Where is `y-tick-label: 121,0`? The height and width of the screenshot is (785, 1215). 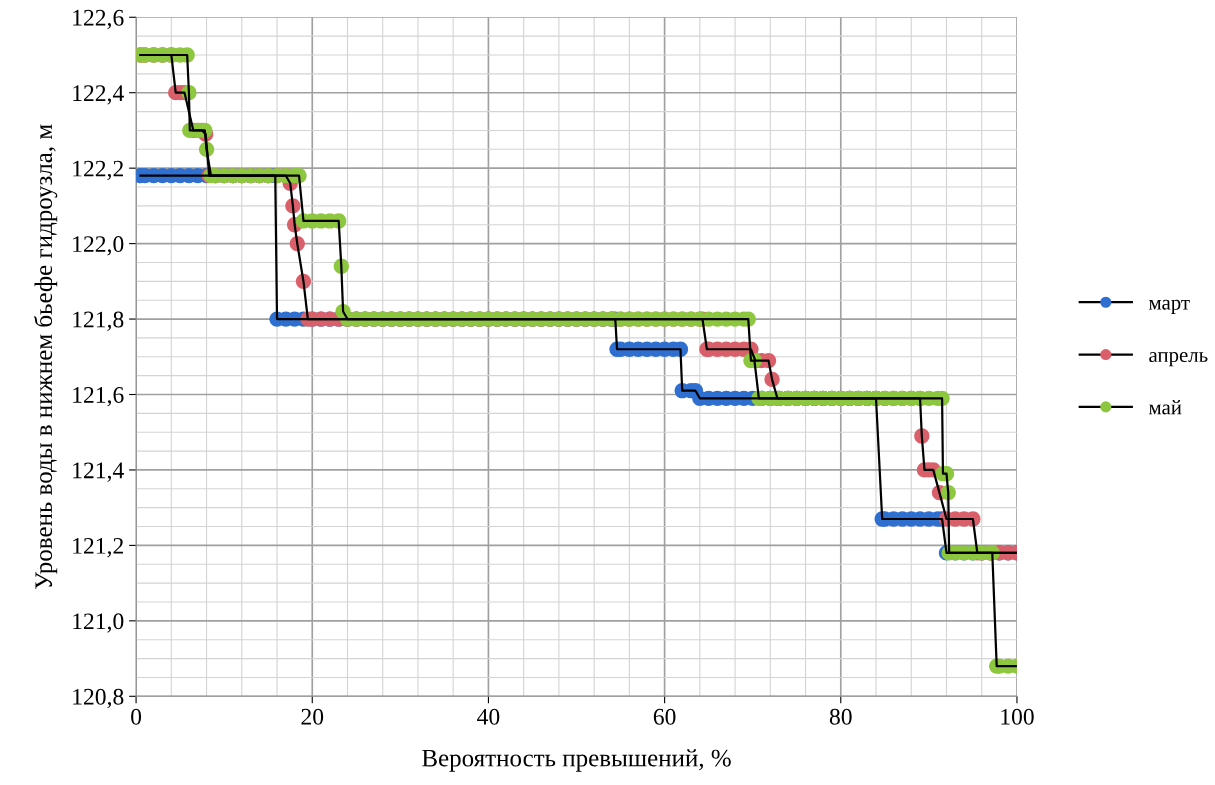
y-tick-label: 121,0 is located at coordinates (98, 623).